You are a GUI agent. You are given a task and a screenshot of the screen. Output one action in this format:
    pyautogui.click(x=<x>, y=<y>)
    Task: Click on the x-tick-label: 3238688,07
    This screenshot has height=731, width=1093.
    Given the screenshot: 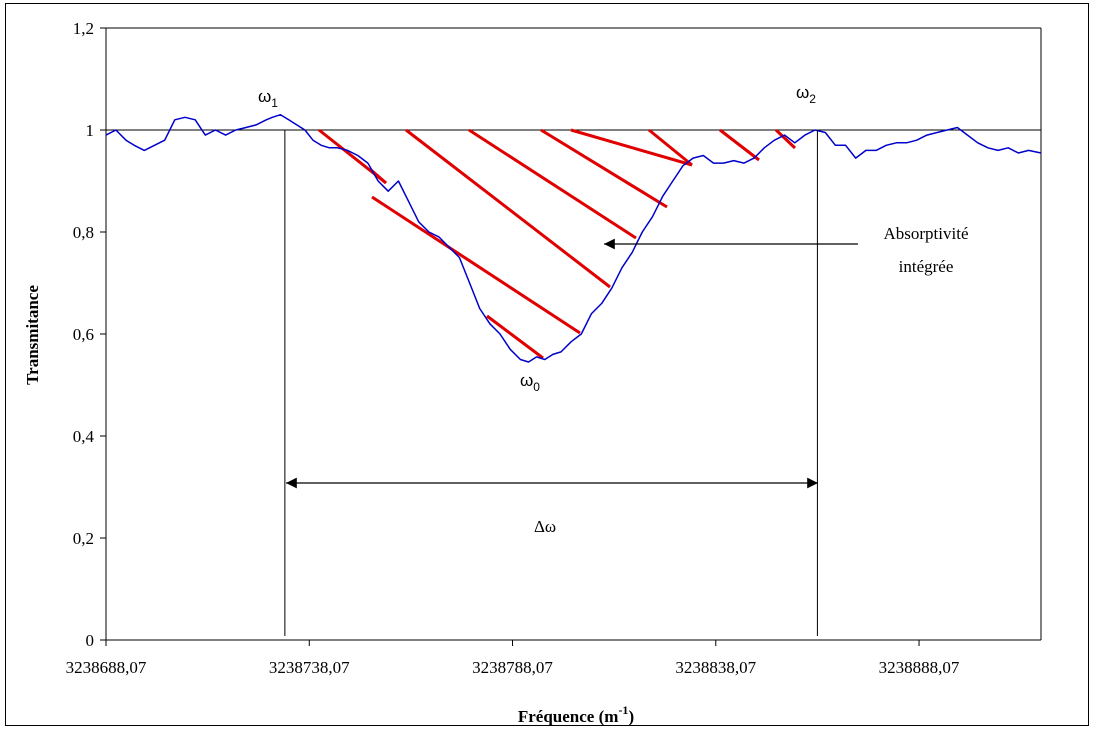 What is the action you would take?
    pyautogui.click(x=106, y=667)
    